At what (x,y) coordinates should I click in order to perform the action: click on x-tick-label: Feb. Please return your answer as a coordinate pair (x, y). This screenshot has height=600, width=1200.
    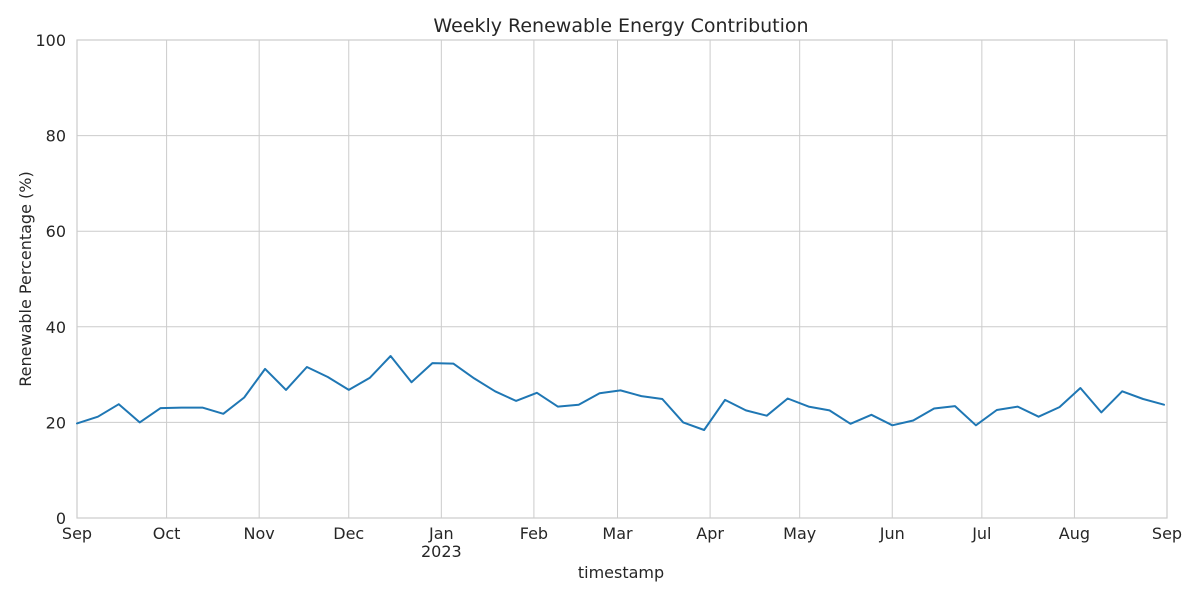
    Looking at the image, I should click on (534, 533).